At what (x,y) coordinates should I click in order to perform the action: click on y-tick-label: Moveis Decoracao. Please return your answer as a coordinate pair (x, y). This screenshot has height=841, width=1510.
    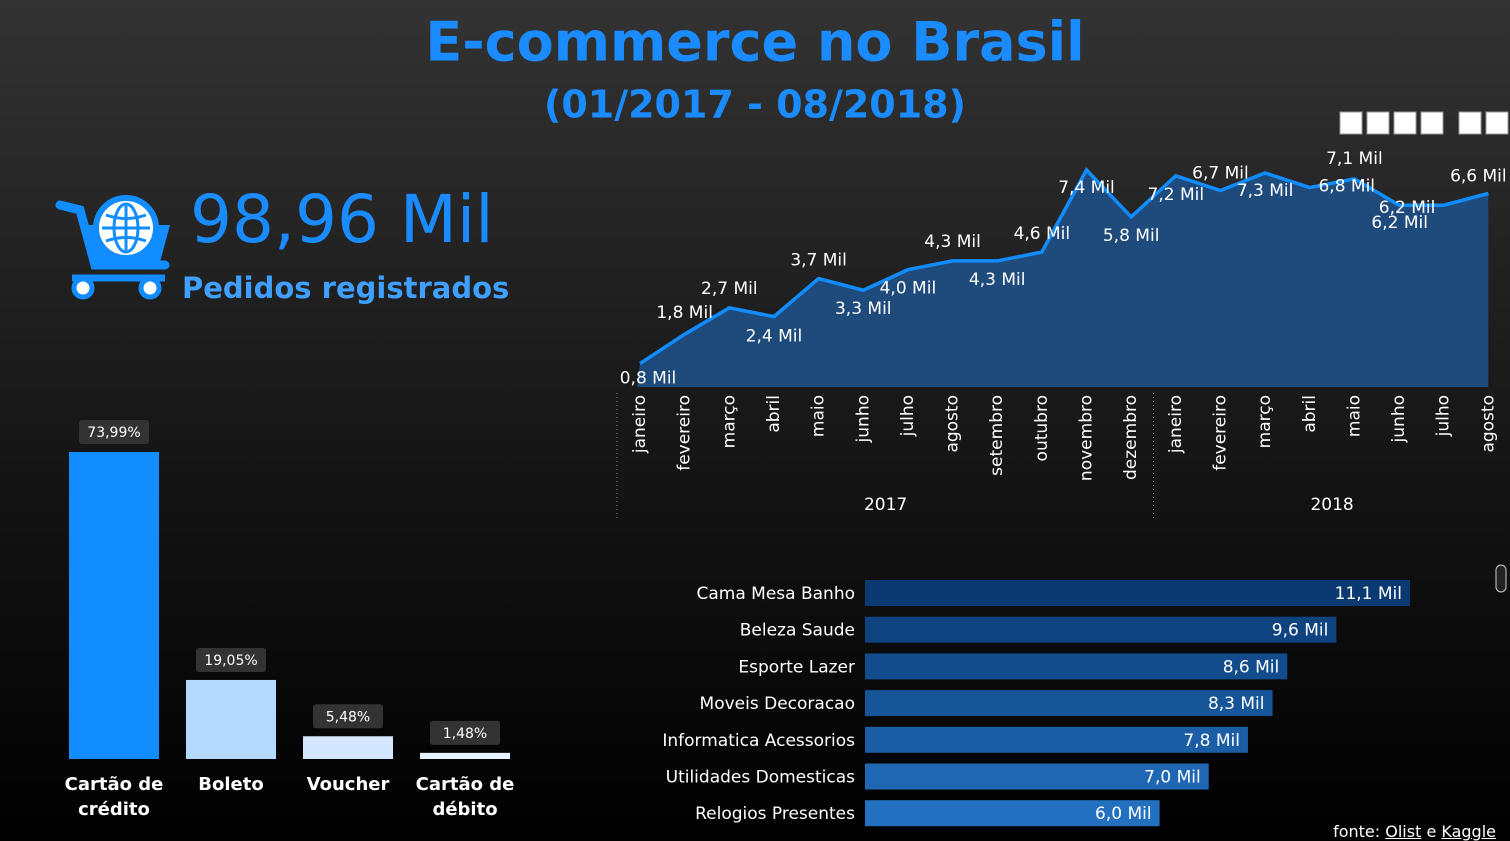
    Looking at the image, I should click on (777, 704).